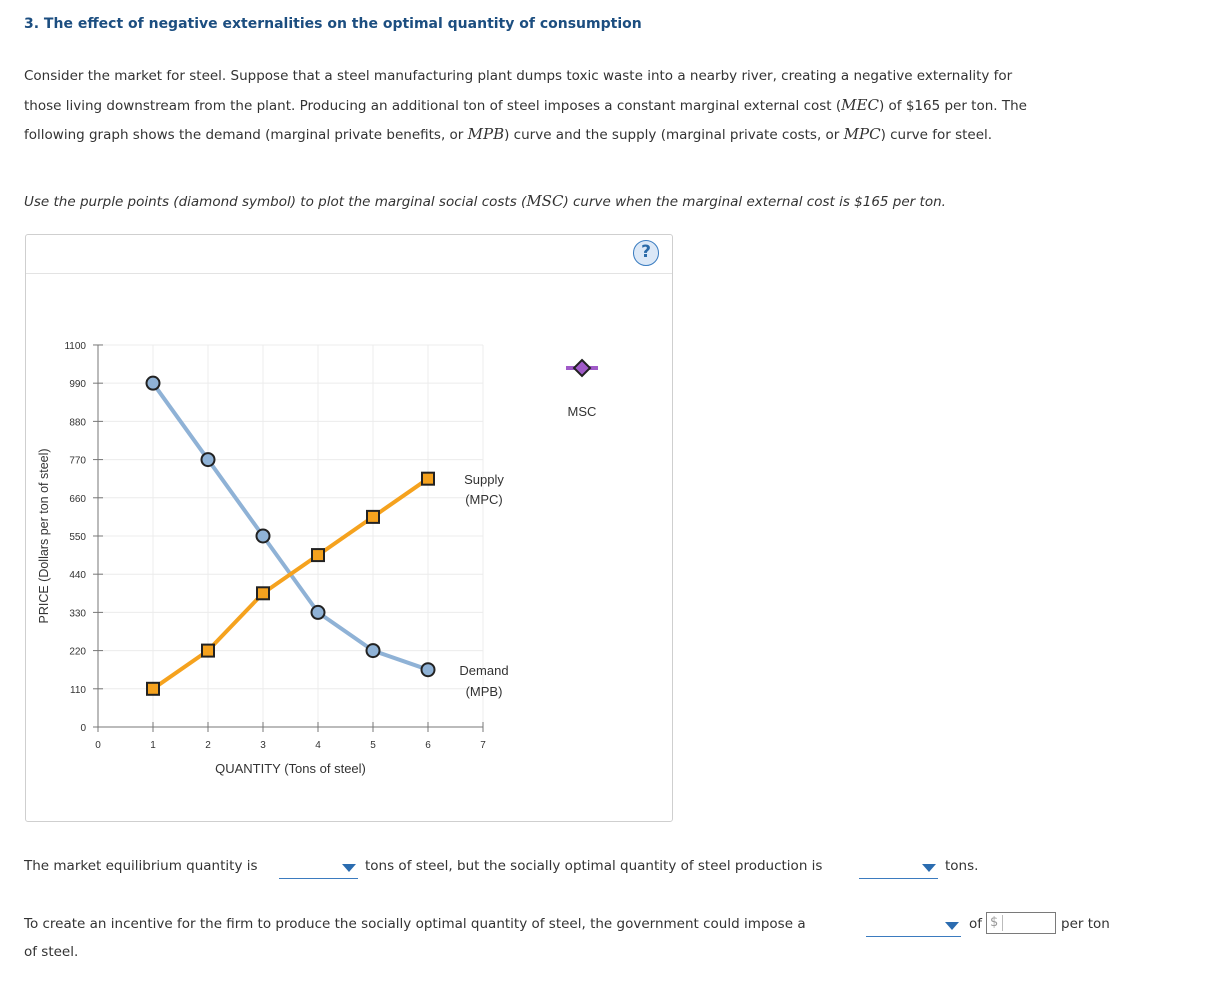 The image size is (1217, 997). I want to click on input-divider, so click(1002, 923).